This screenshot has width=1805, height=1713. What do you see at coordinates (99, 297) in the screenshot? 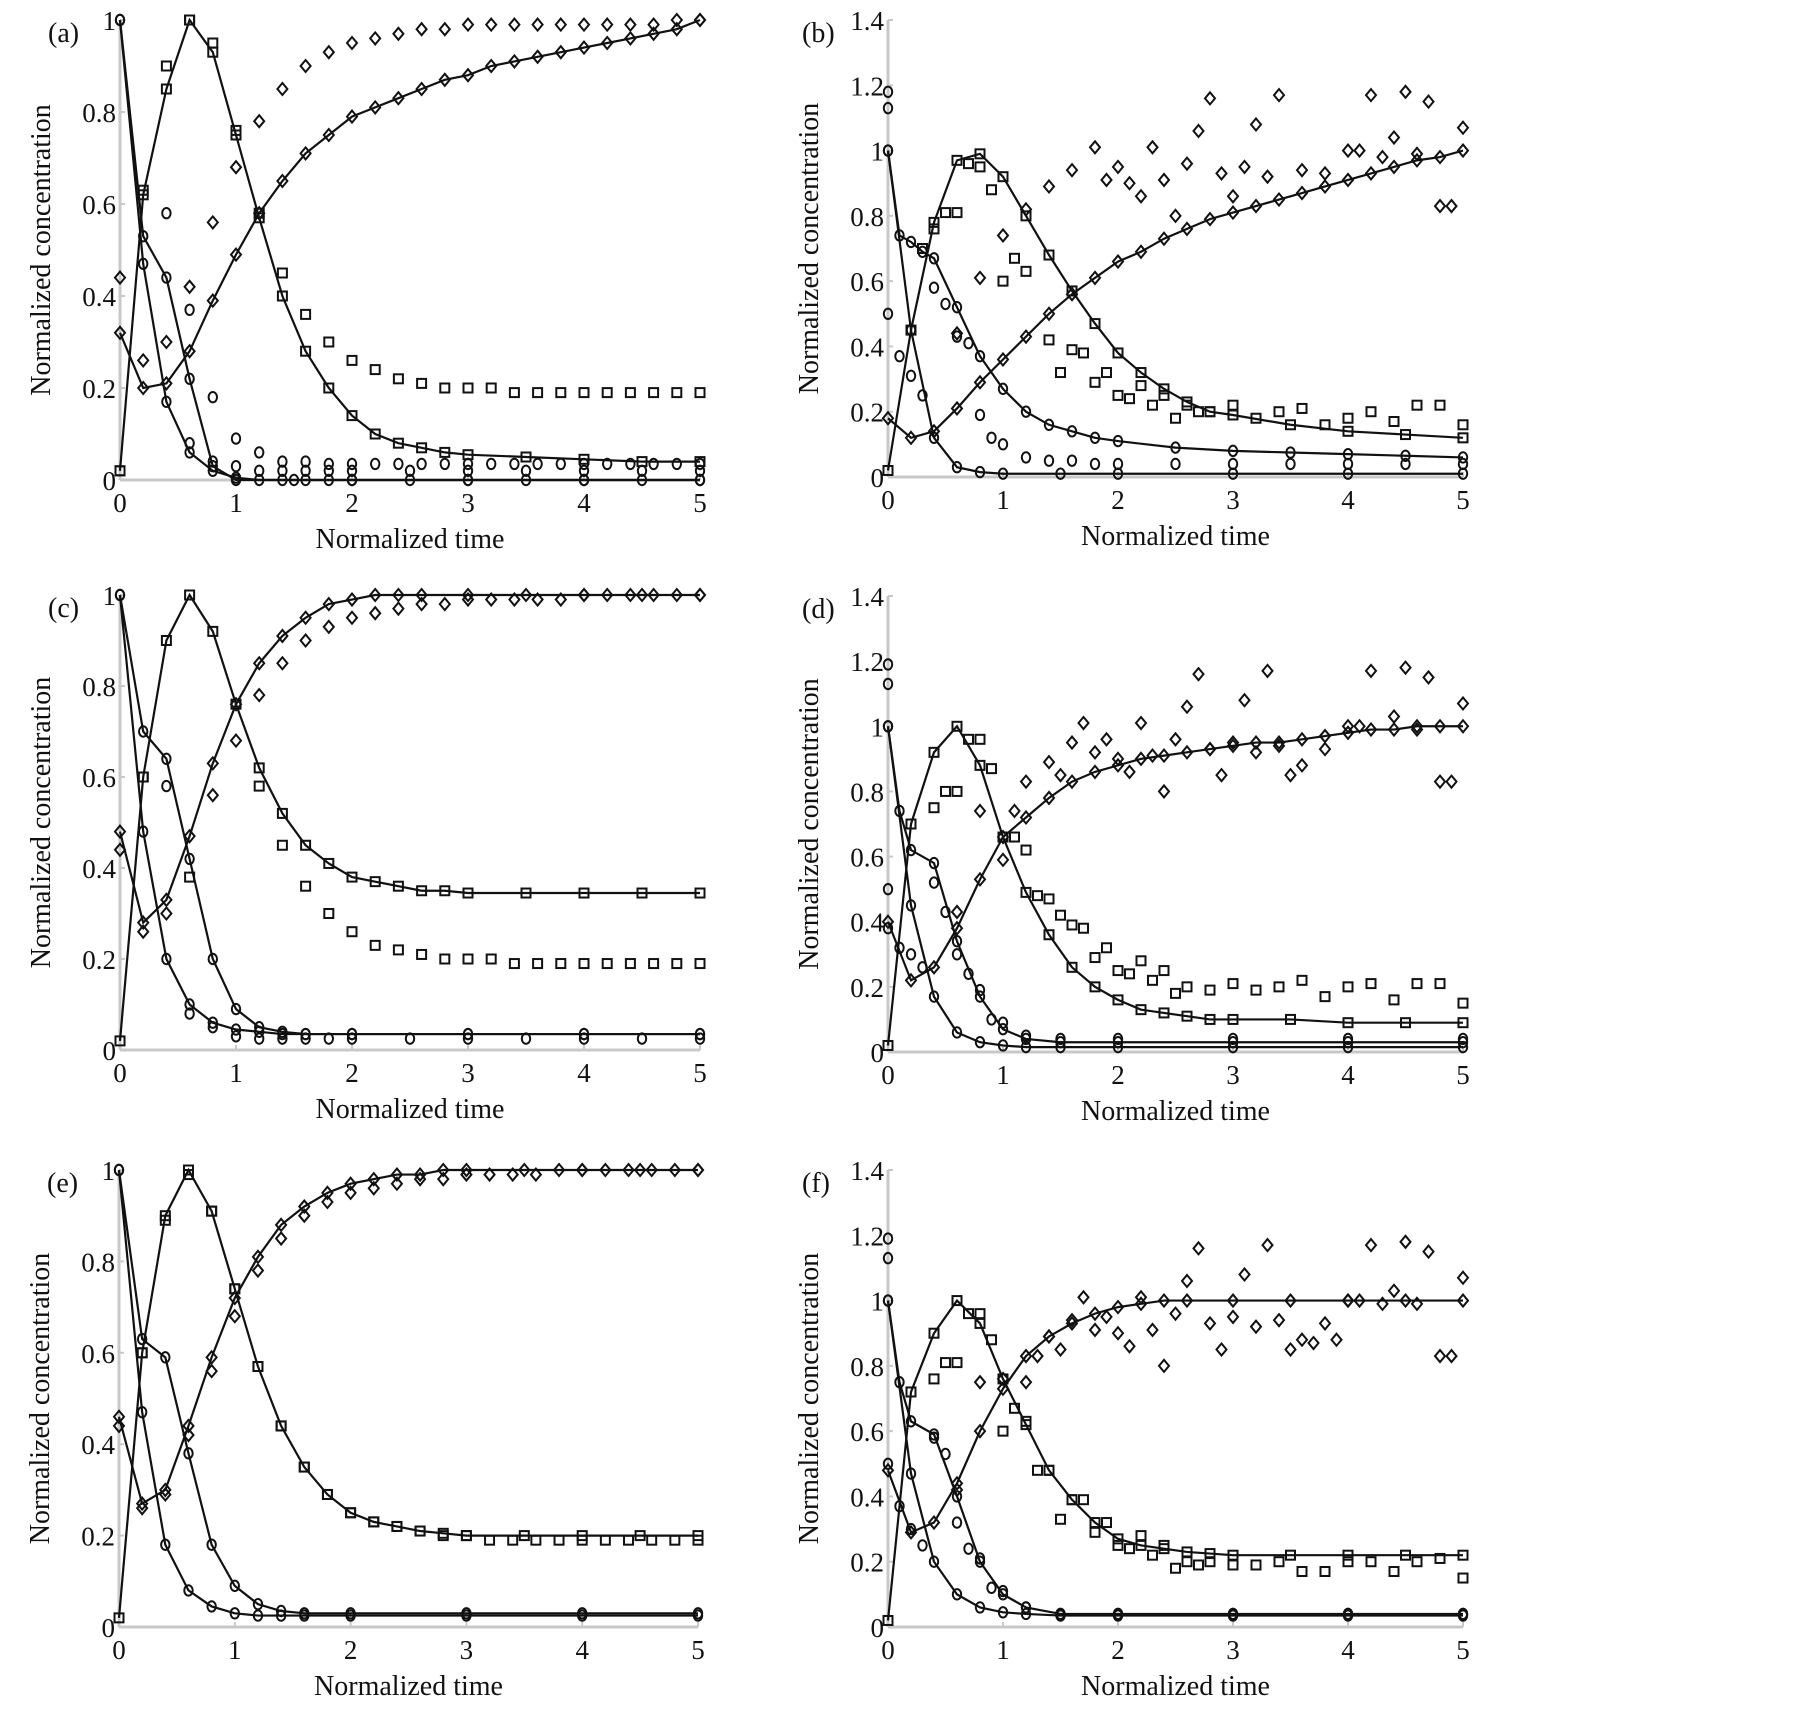
I see `y-tick-label: 0.4` at bounding box center [99, 297].